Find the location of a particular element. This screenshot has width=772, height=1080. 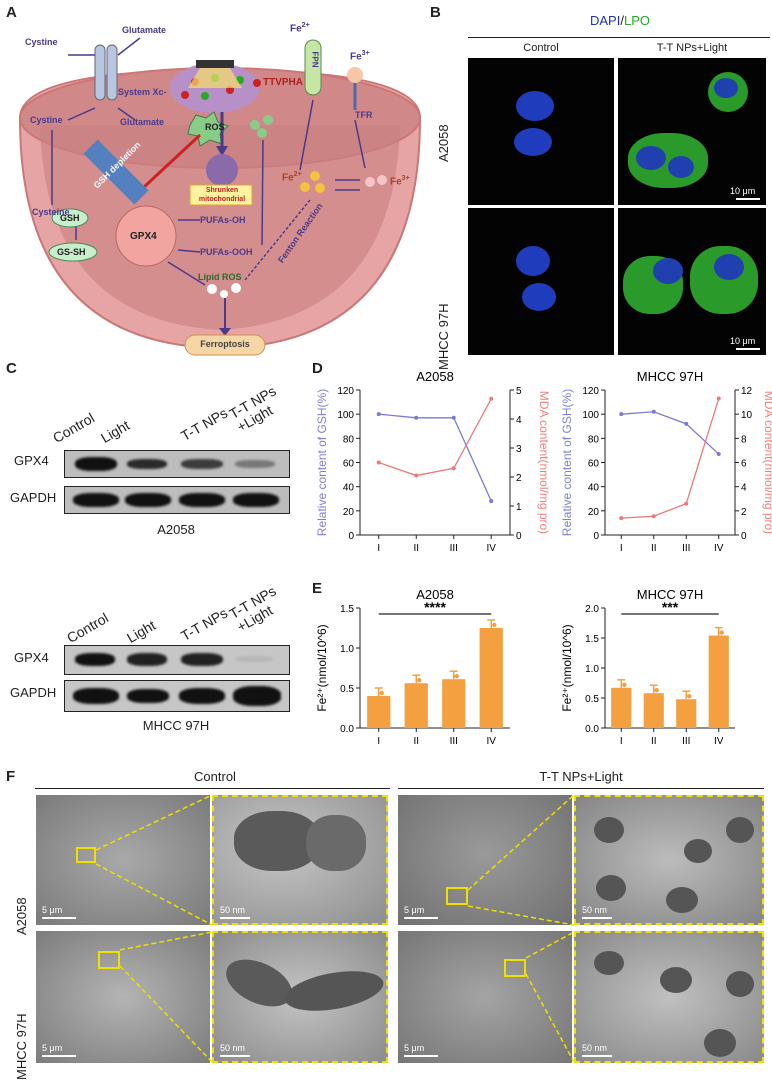

chart-3-xtick-label: III is located at coordinates (686, 741).